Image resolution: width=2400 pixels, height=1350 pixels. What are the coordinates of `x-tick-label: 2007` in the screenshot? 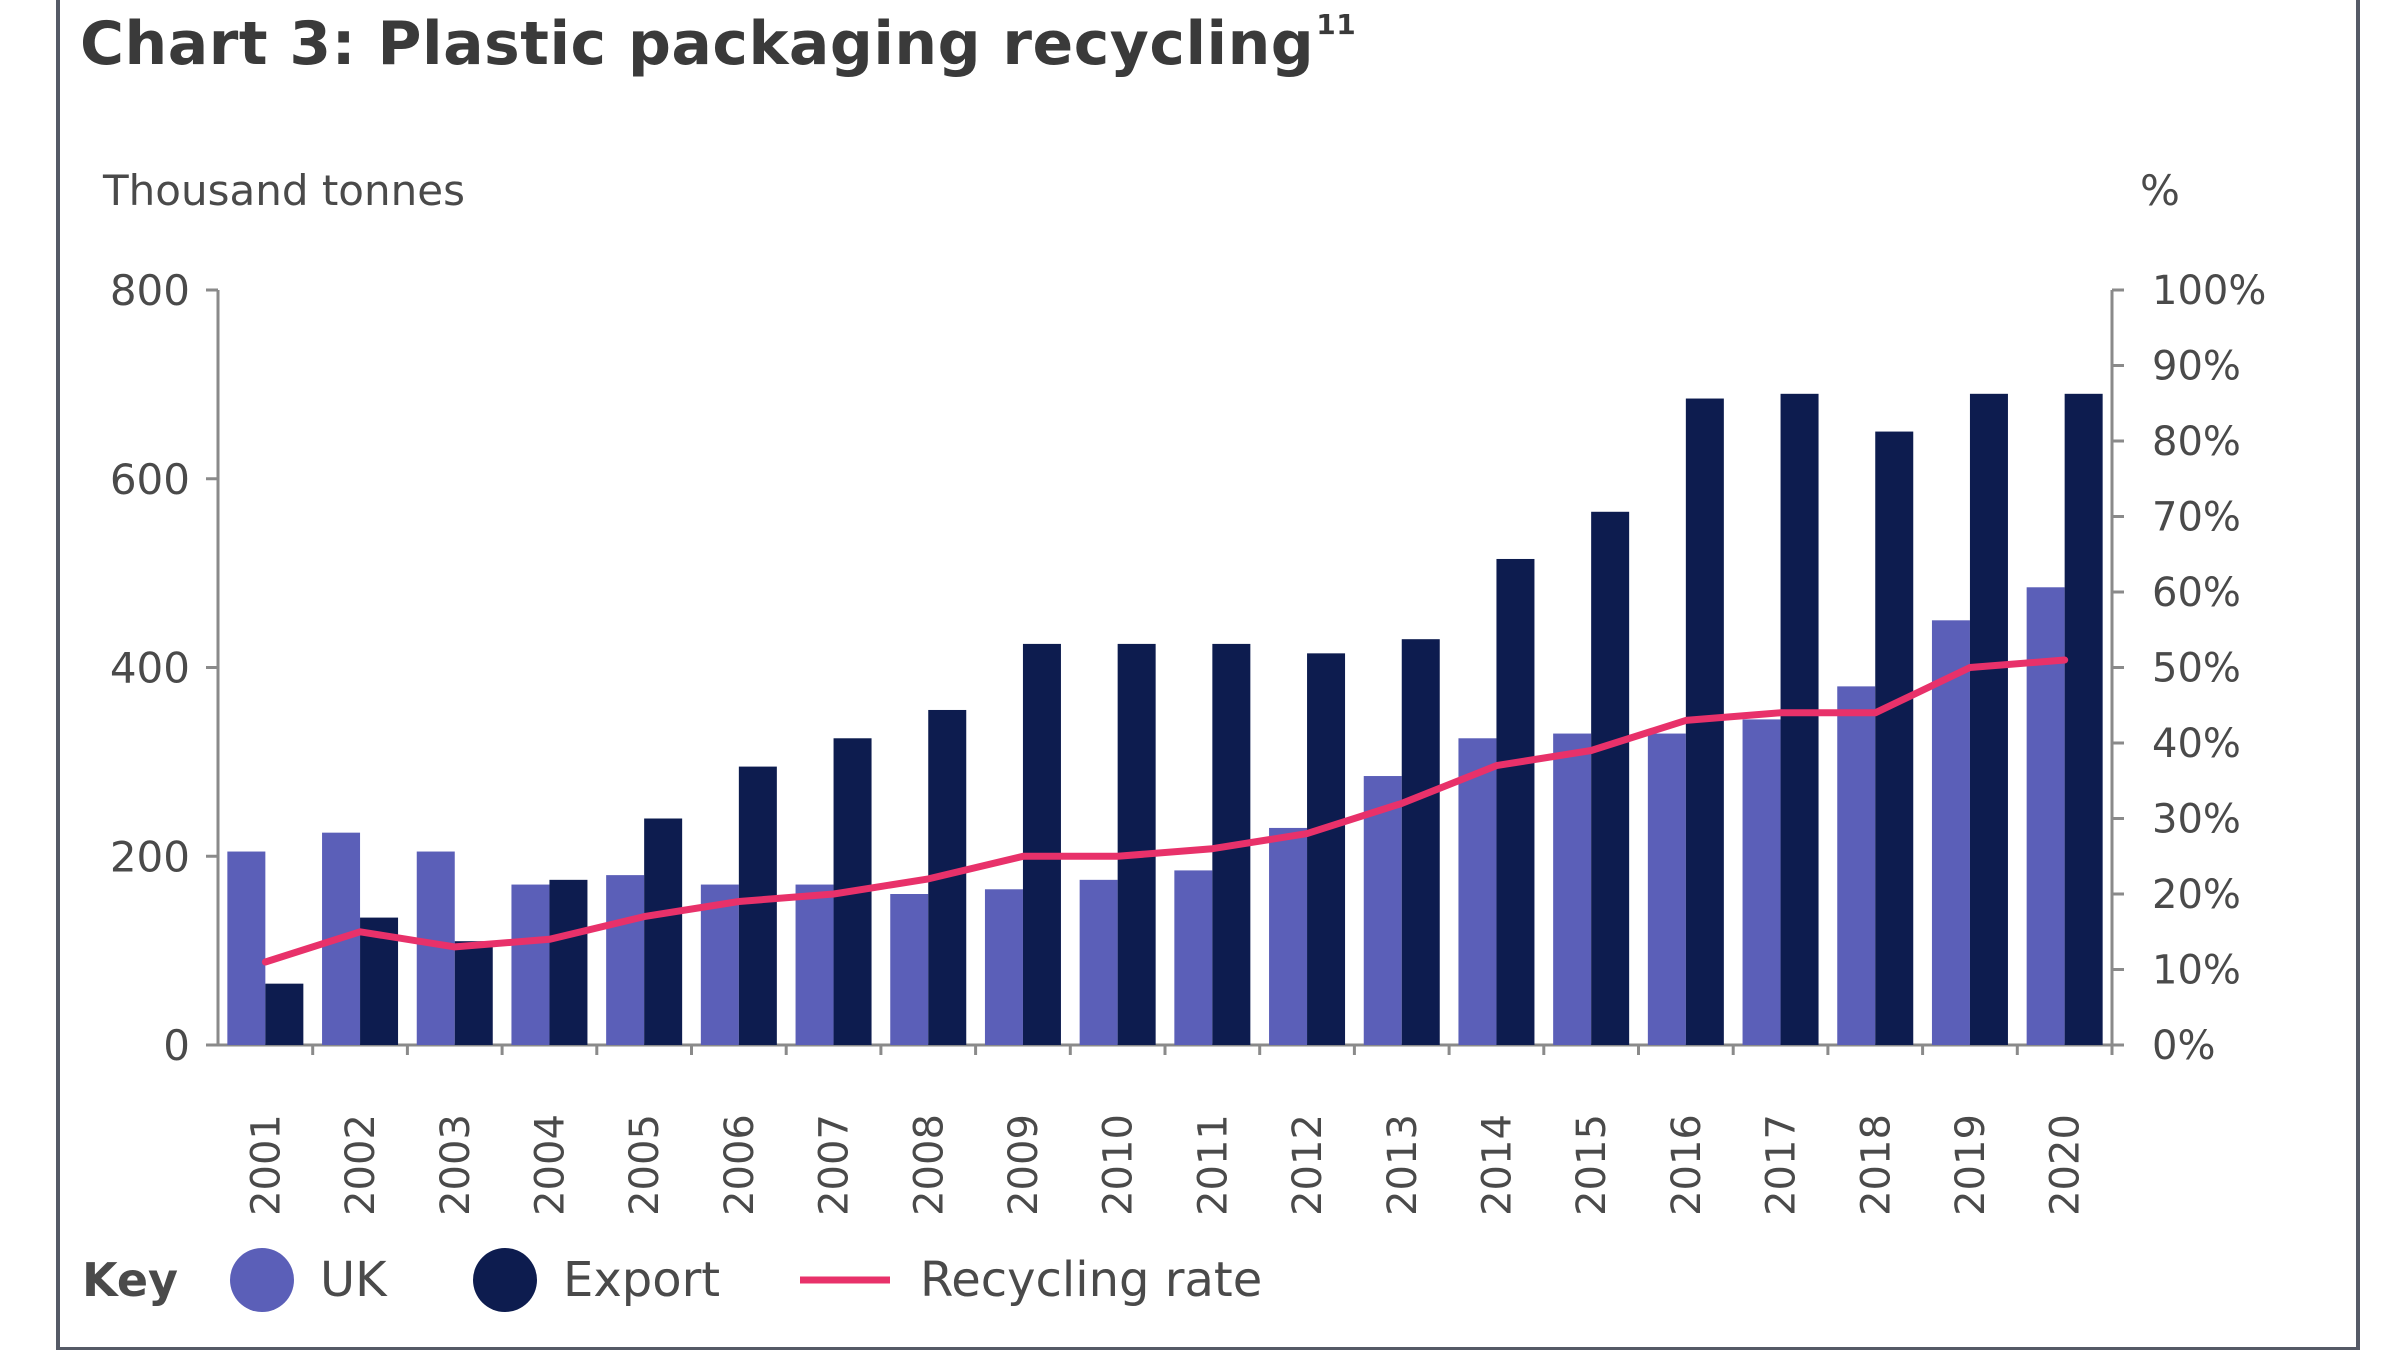 It's located at (835, 1165).